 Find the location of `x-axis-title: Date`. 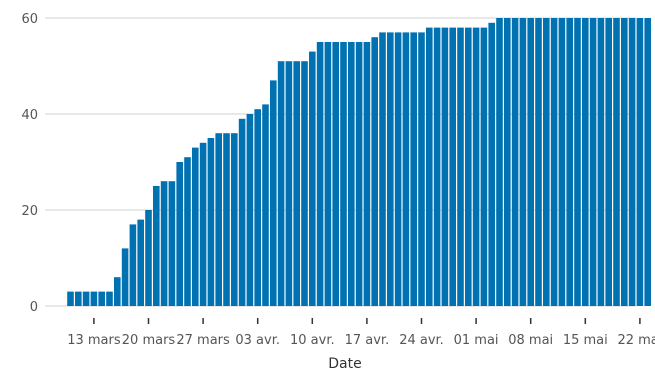

x-axis-title: Date is located at coordinates (344, 363).